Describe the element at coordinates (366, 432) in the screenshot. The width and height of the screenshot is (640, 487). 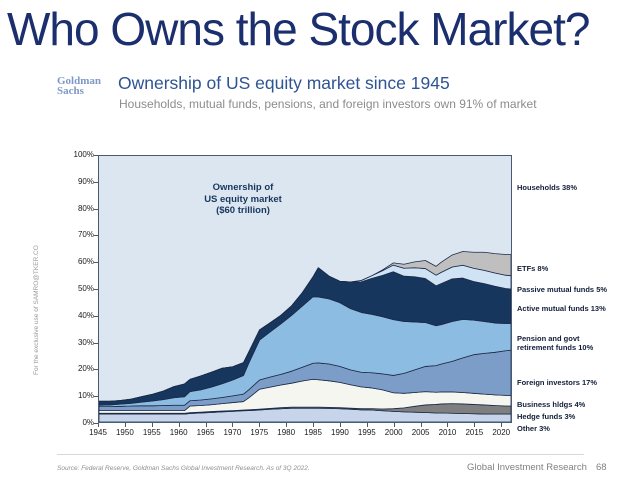
I see `x-axis-tick-label: 1995` at that location.